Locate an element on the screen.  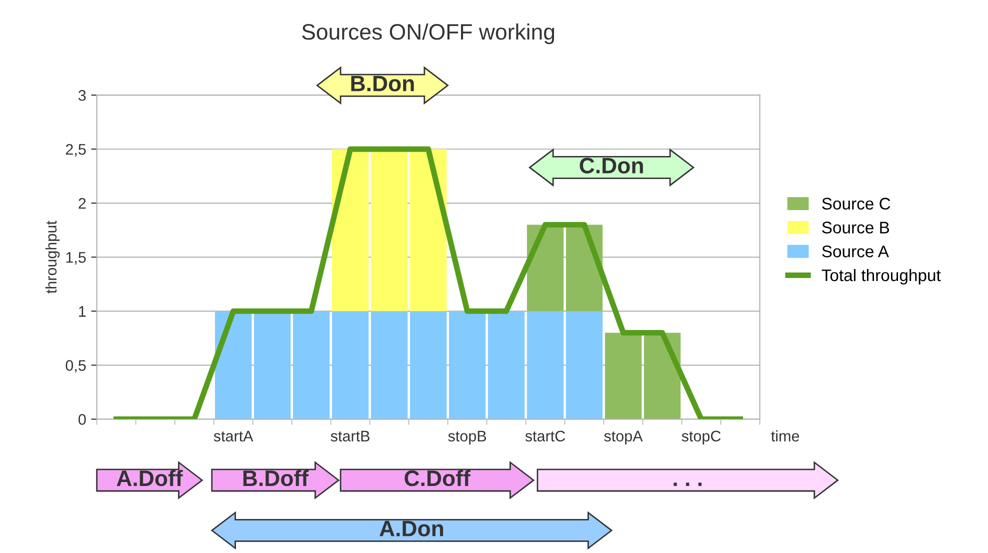
x-axis-title: time is located at coordinates (785, 436).